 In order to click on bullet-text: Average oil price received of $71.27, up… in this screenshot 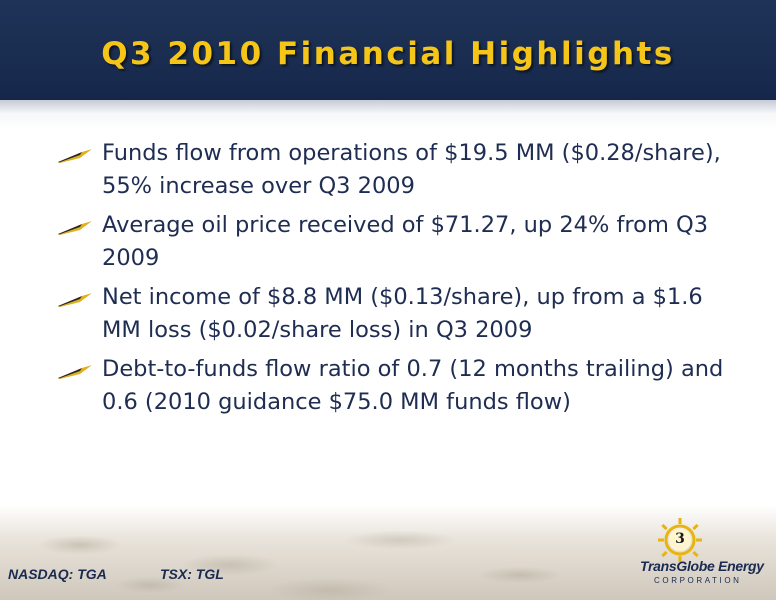, I will do `click(405, 241)`.